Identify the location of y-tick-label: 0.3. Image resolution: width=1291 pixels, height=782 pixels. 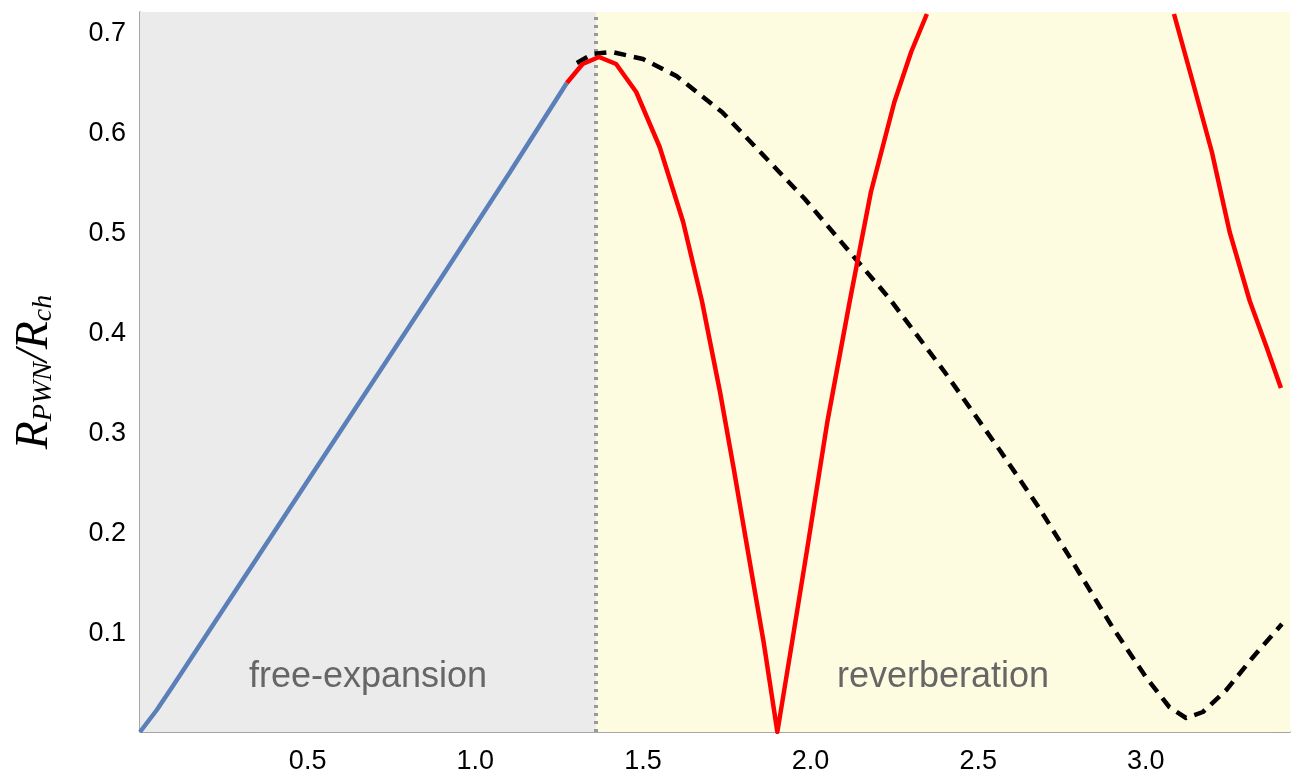
(107, 432).